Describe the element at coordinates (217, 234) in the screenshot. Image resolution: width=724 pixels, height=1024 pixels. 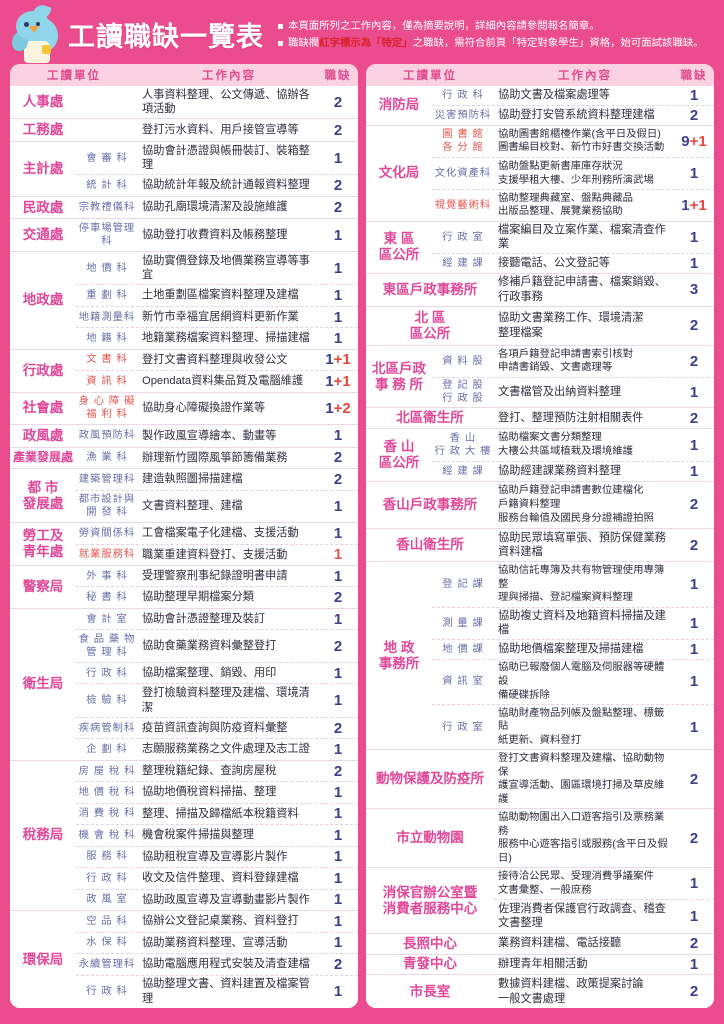
I see `unit-rows: 停車場管理科 協助登打收費資料及帳務整理 1` at that location.